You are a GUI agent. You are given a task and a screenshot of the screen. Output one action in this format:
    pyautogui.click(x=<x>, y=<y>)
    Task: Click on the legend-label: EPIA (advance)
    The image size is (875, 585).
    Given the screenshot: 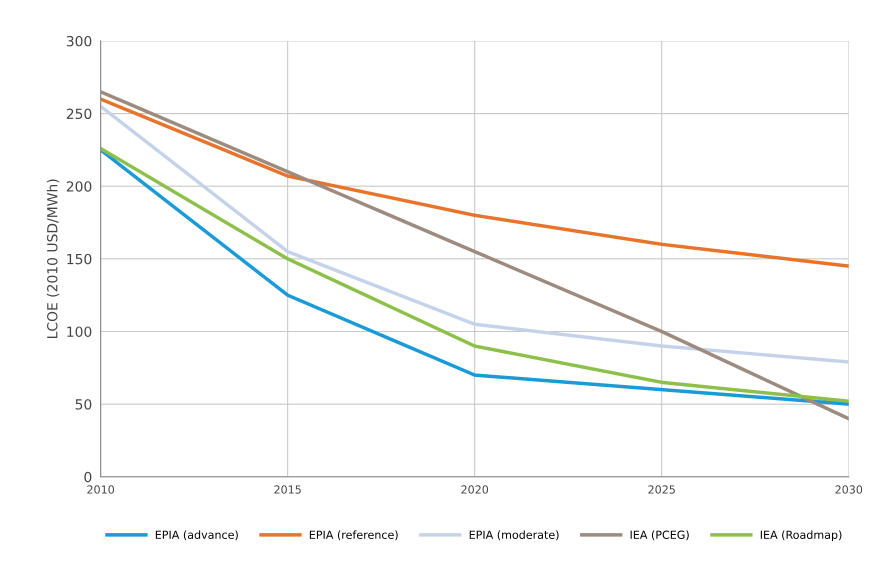 What is the action you would take?
    pyautogui.click(x=197, y=535)
    